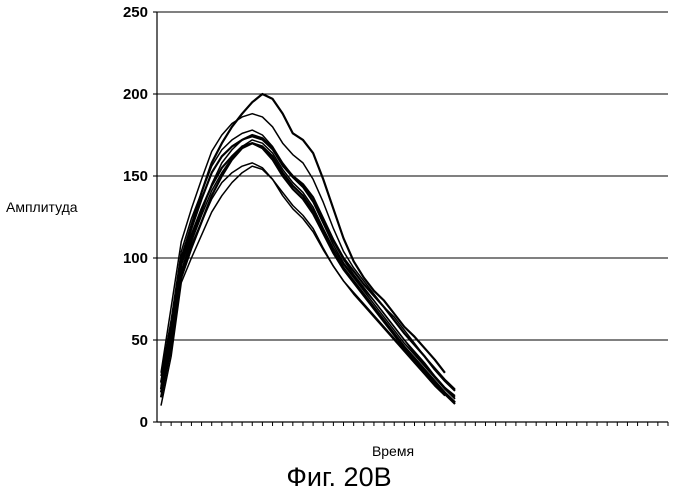 The height and width of the screenshot is (500, 678). What do you see at coordinates (135, 176) in the screenshot?
I see `y-tick-label: 150` at bounding box center [135, 176].